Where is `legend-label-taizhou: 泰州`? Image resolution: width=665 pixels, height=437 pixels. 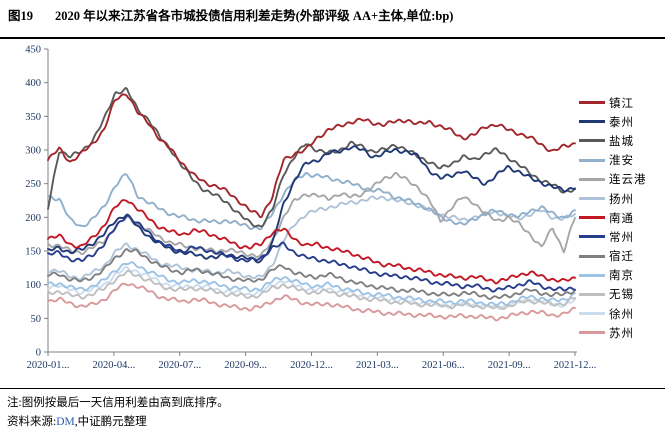 legend-label-taizhou: 泰州 is located at coordinates (621, 122).